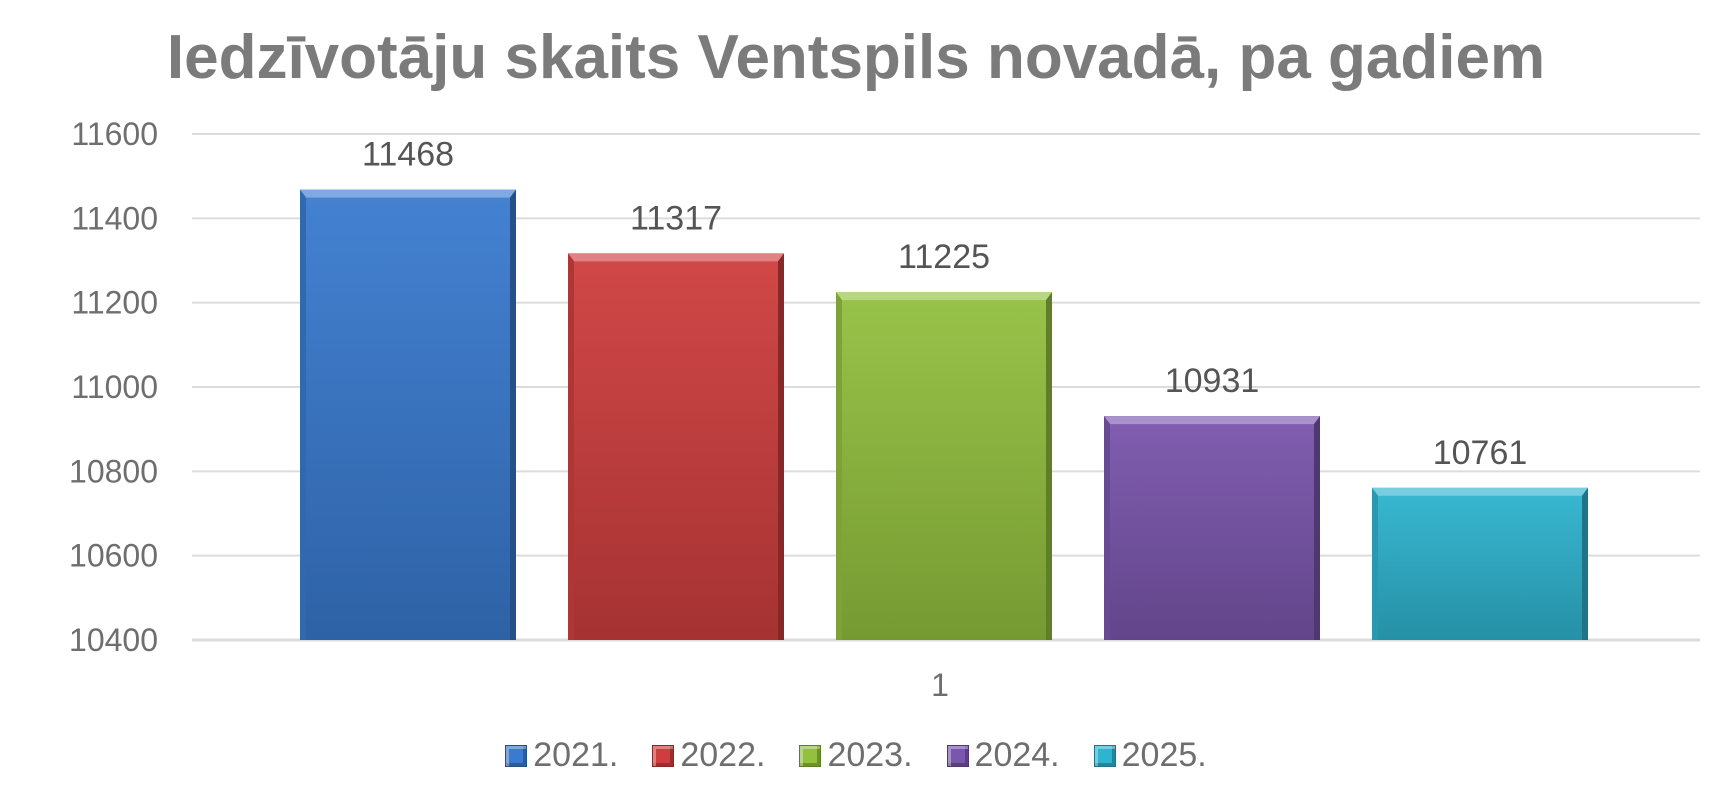 The width and height of the screenshot is (1712, 806). I want to click on y-tick-label: 11000, so click(114, 387).